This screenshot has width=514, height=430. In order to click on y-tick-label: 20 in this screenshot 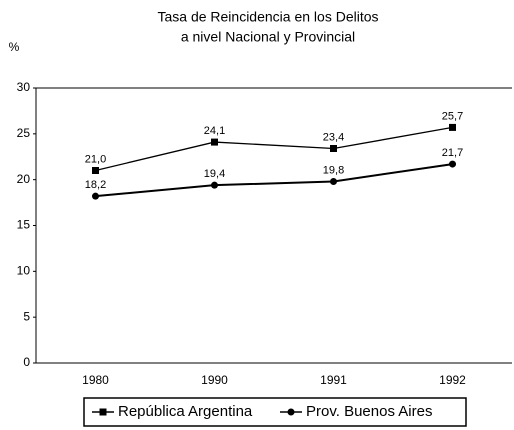, I will do `click(24, 179)`.